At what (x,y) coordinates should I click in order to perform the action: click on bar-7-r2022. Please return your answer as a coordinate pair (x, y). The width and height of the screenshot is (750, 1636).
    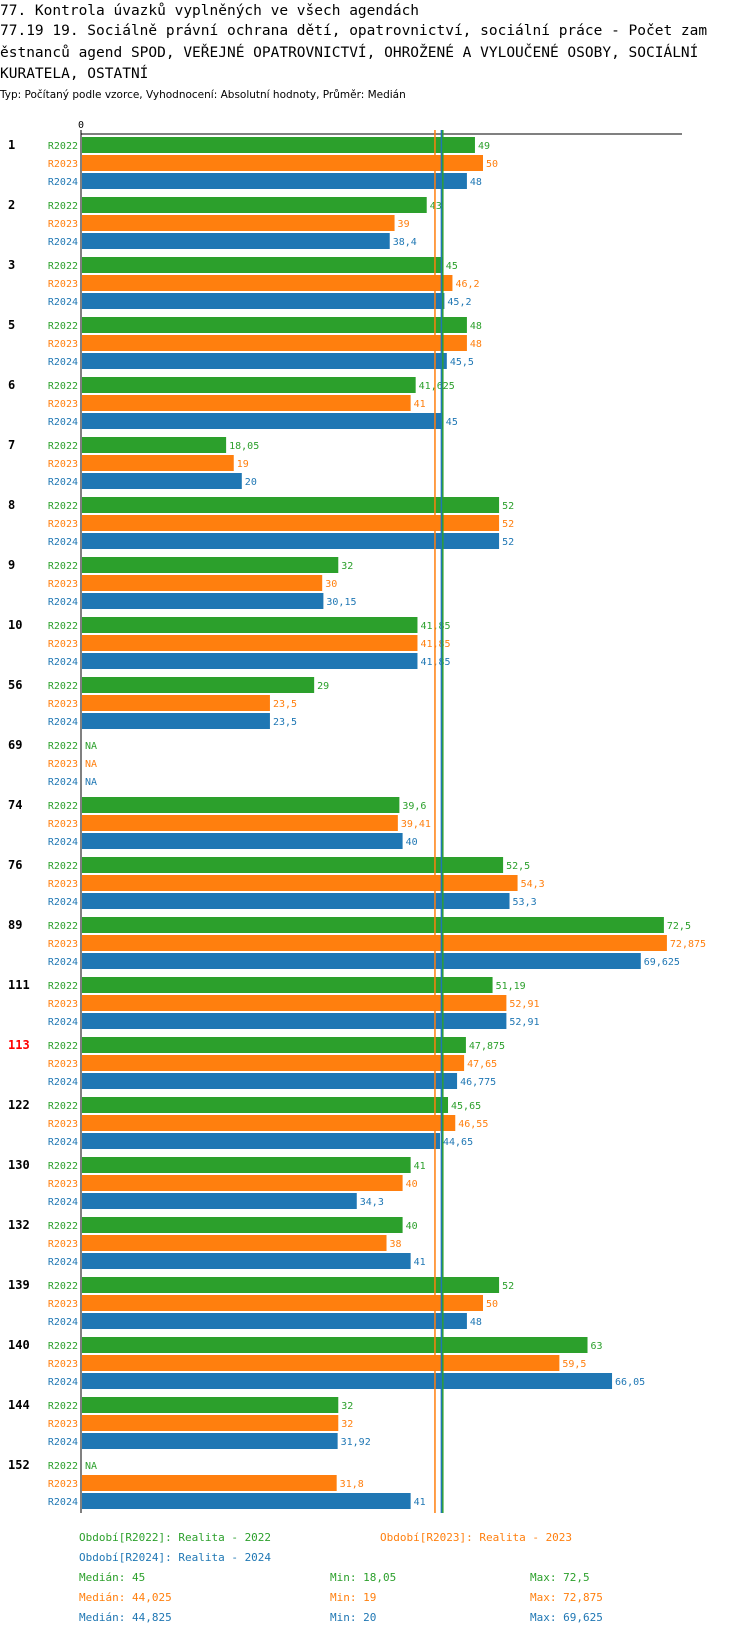
    Looking at the image, I should click on (154, 445).